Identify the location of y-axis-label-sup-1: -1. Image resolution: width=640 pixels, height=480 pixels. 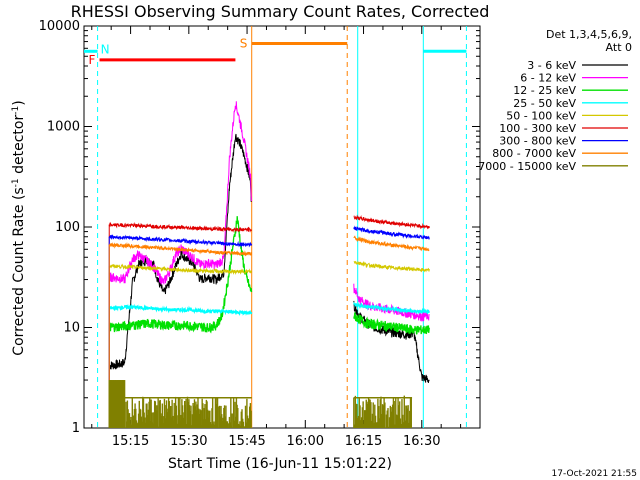
(16, 182).